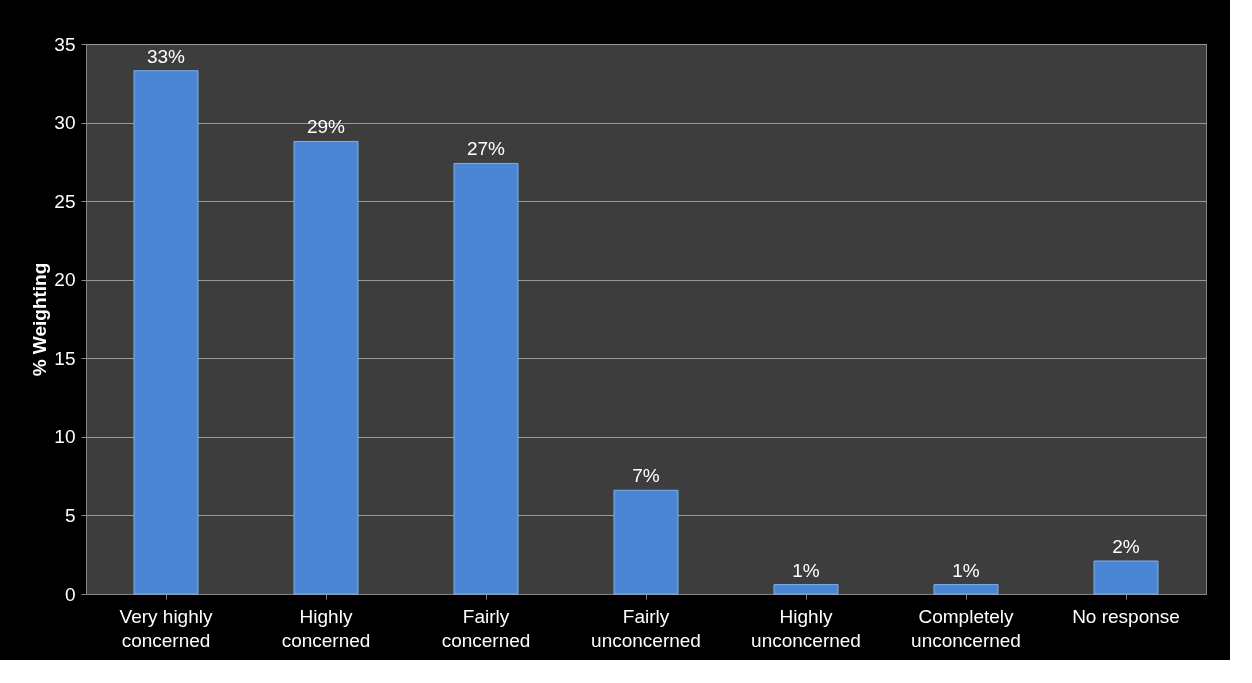  Describe the element at coordinates (1126, 616) in the screenshot. I see `x-tick-label: No response` at that location.